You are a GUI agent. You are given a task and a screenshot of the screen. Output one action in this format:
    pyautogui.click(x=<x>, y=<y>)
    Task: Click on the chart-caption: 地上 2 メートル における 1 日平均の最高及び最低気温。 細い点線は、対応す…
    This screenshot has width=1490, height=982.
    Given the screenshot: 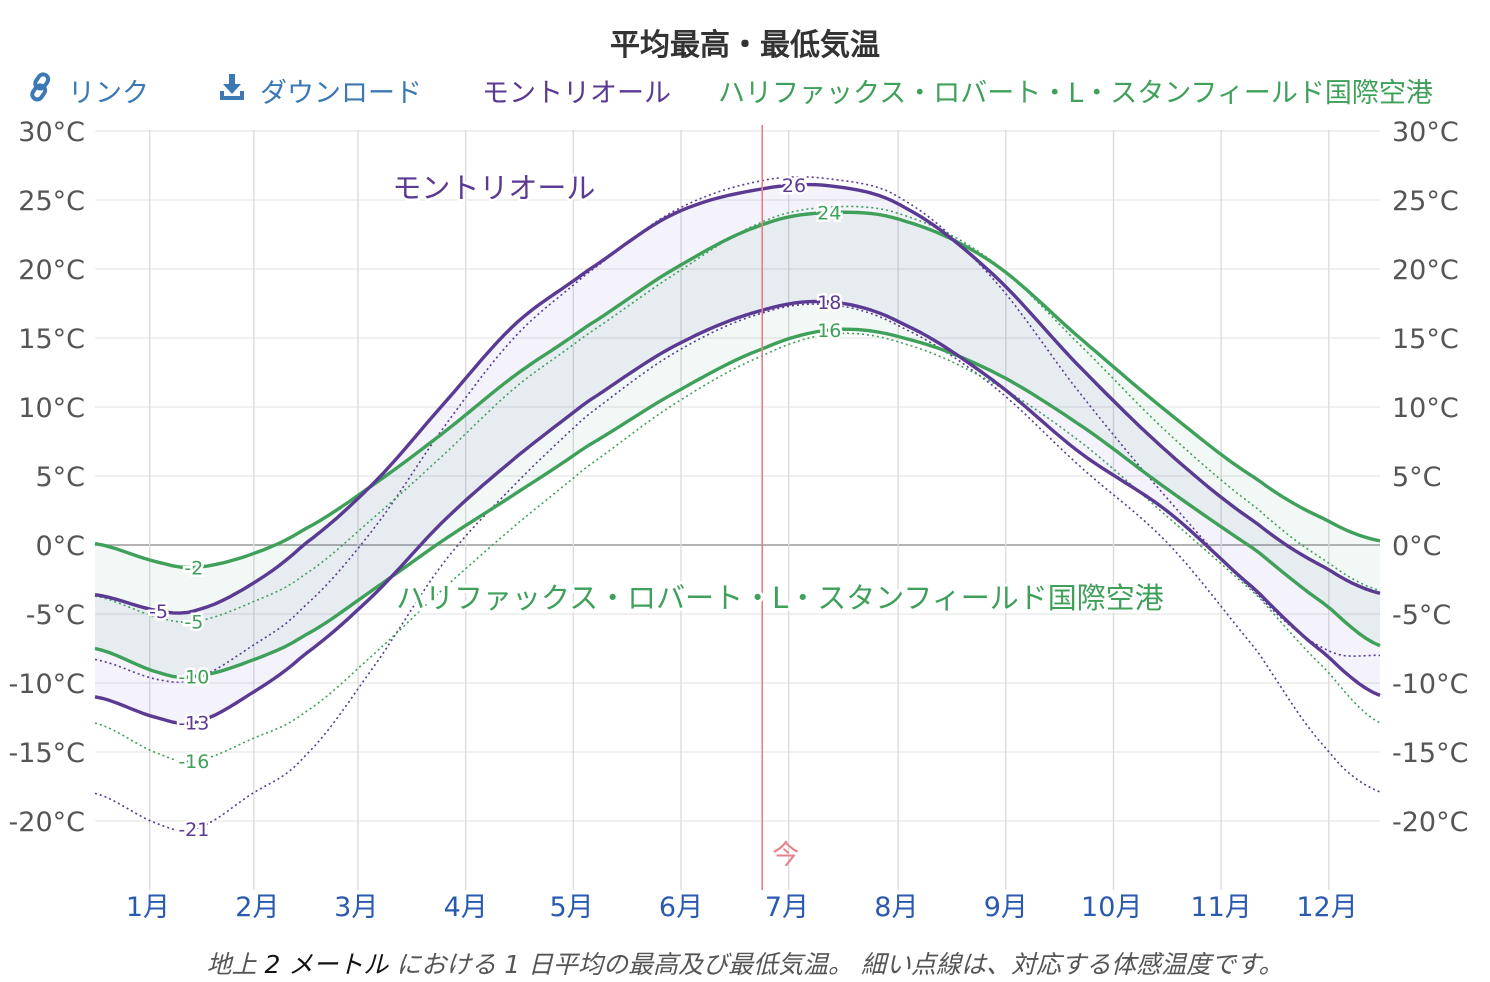 What is the action you would take?
    pyautogui.click(x=745, y=963)
    